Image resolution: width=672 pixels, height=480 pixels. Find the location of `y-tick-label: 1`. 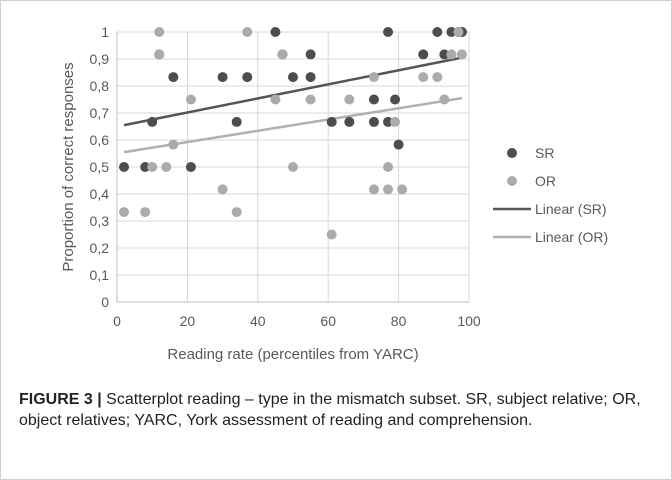

y-tick-label: 1 is located at coordinates (105, 32).